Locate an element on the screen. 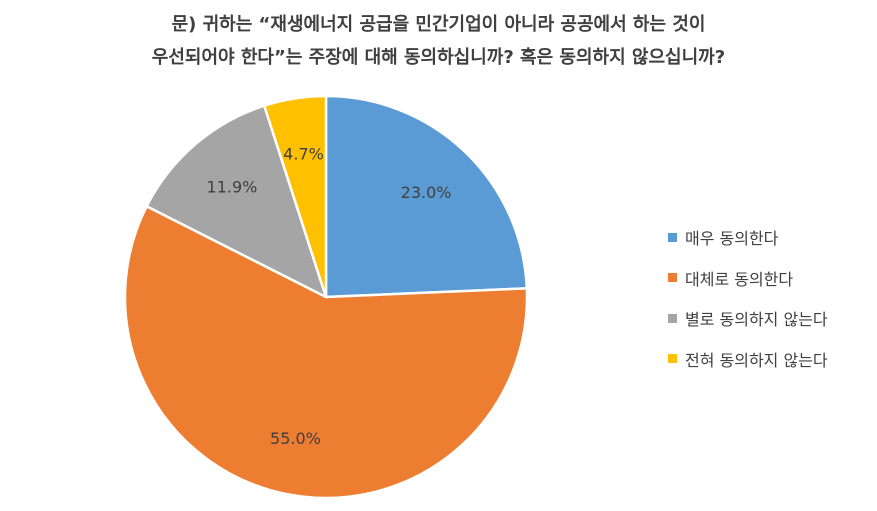 Image resolution: width=877 pixels, height=511 pixels. legend-item-somewhat-agree: 대체로 동의한다 is located at coordinates (748, 278).